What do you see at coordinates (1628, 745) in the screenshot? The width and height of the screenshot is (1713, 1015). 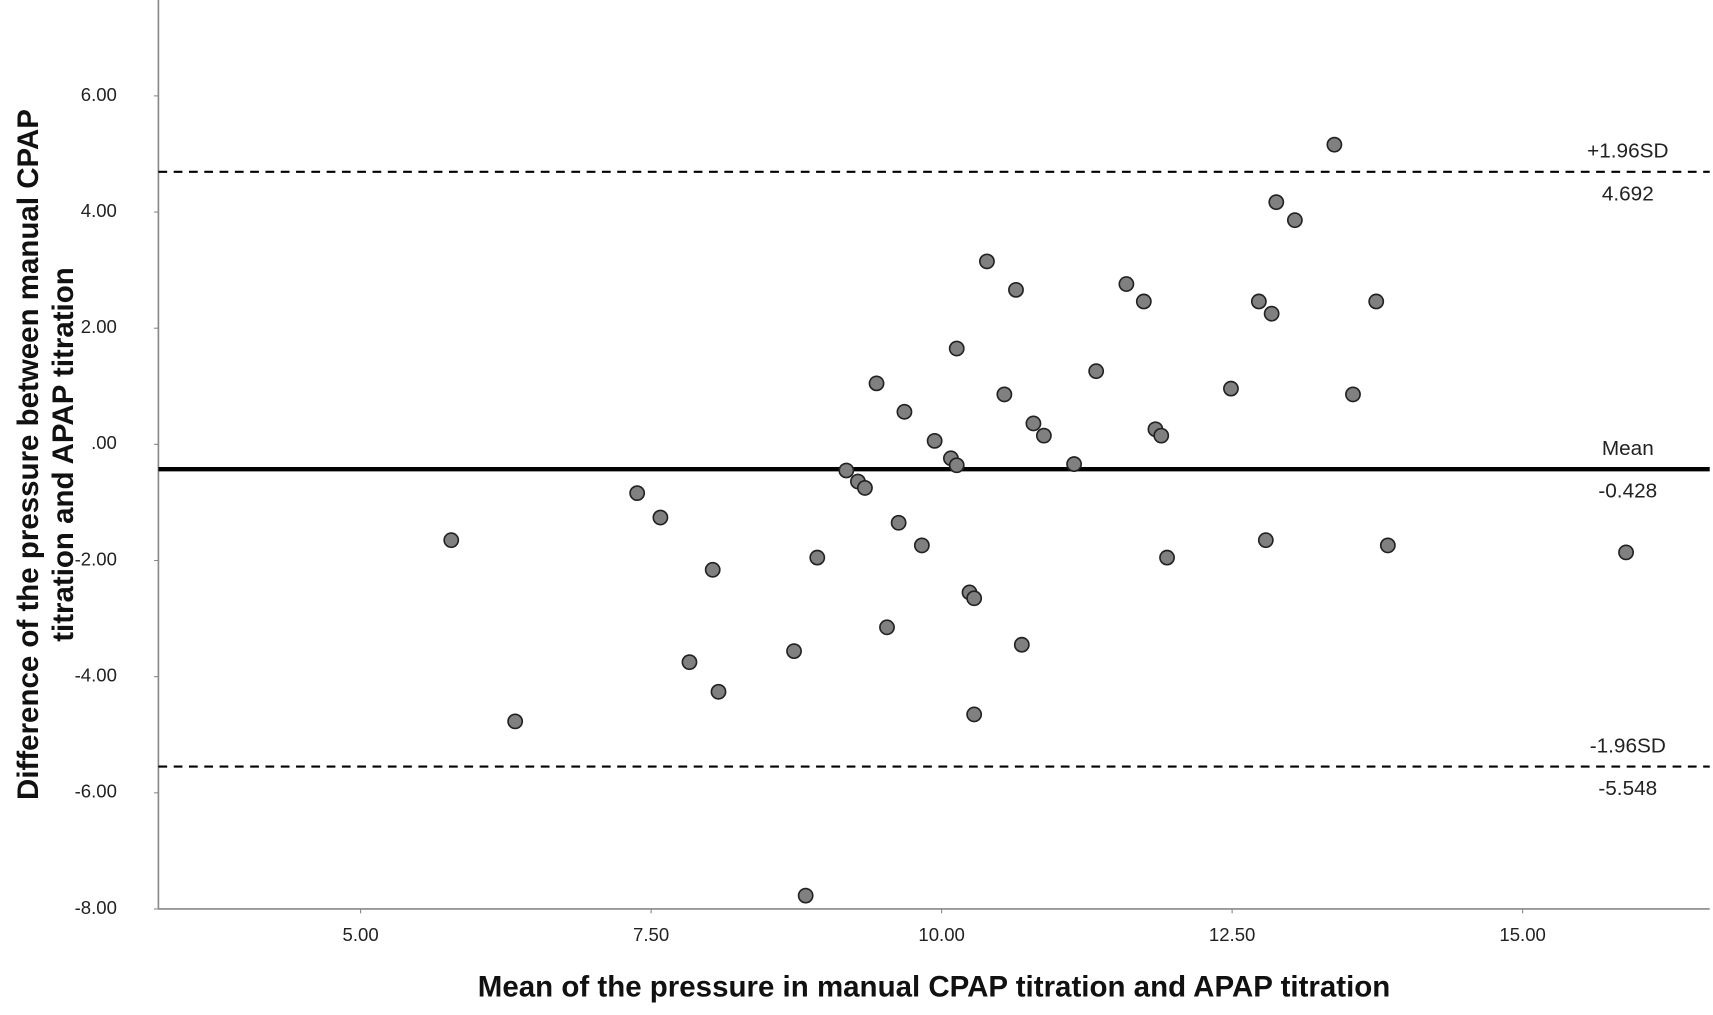 I see `line-name: -1.96SD` at bounding box center [1628, 745].